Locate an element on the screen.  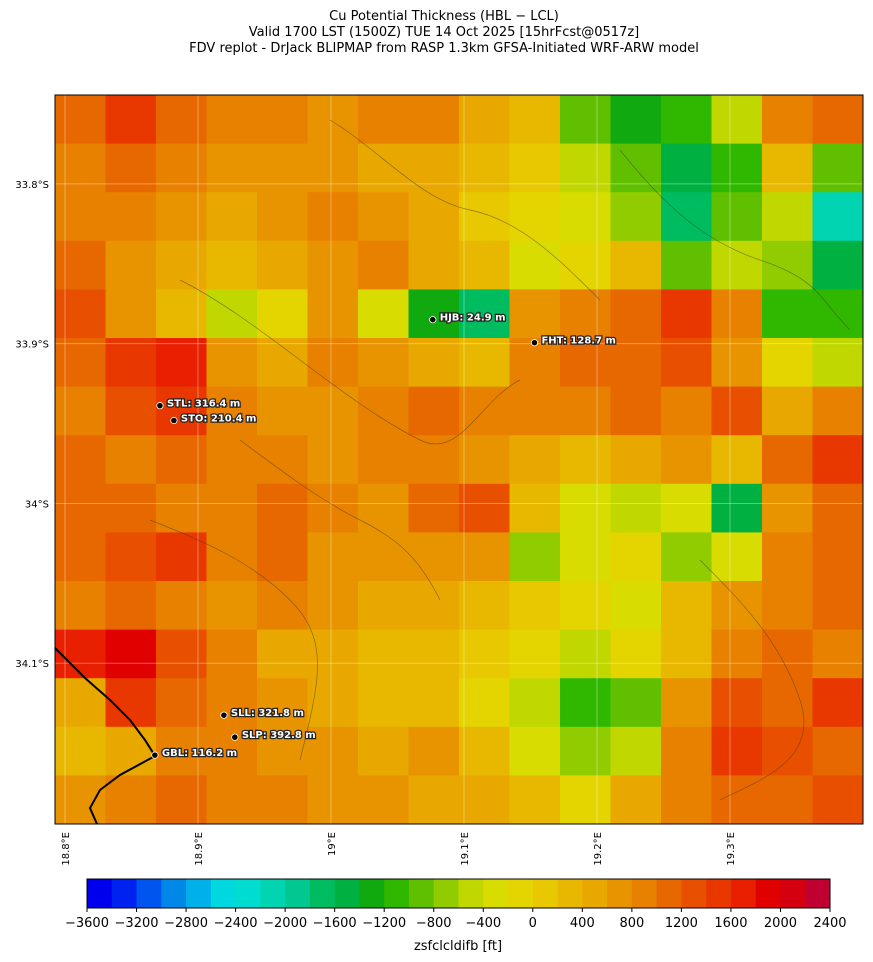
y-tick-label: 33.9°S is located at coordinates (32, 345).